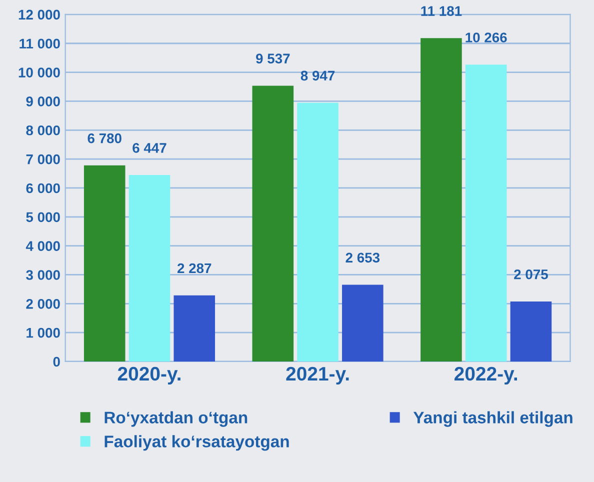 The width and height of the screenshot is (594, 482). What do you see at coordinates (531, 274) in the screenshot?
I see `data-label: 2 075` at bounding box center [531, 274].